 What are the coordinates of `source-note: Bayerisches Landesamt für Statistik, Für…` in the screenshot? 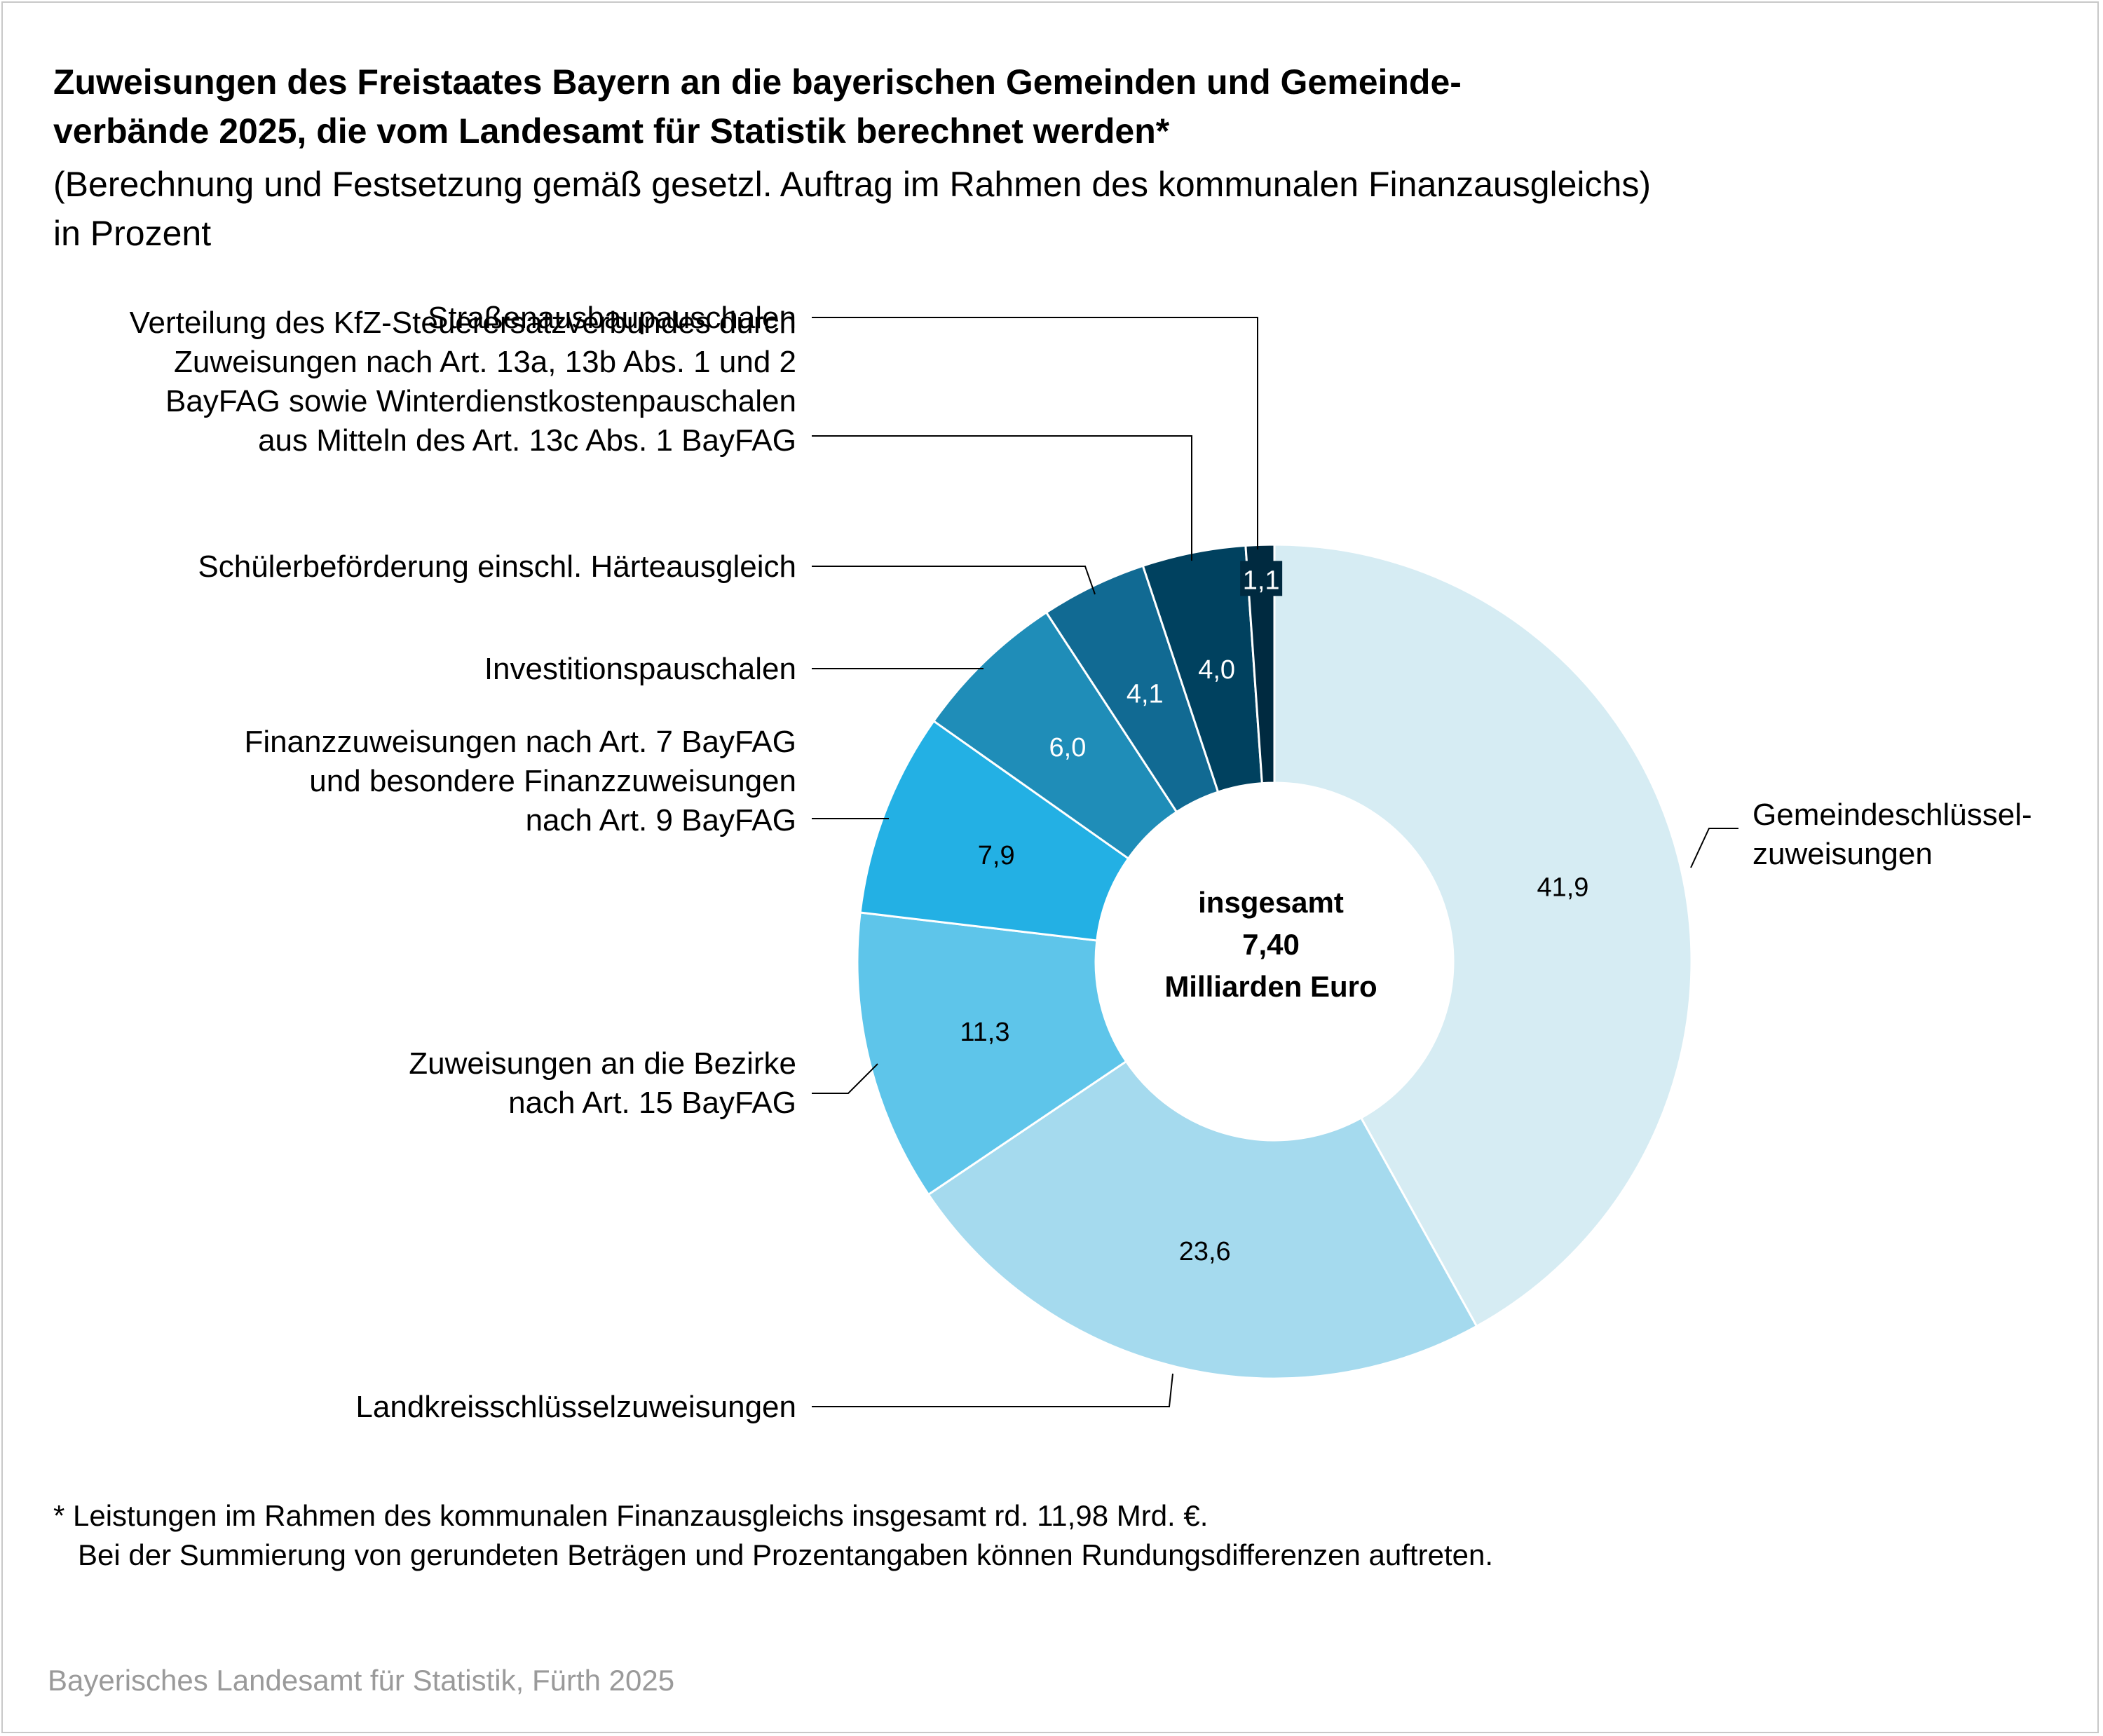 It's located at (361, 1681).